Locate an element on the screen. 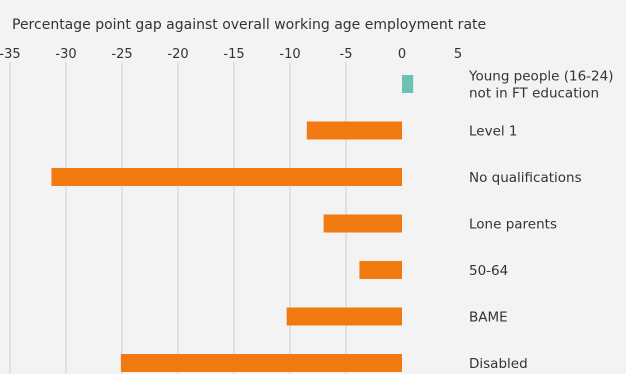  x-tick-label: -5 is located at coordinates (346, 54).